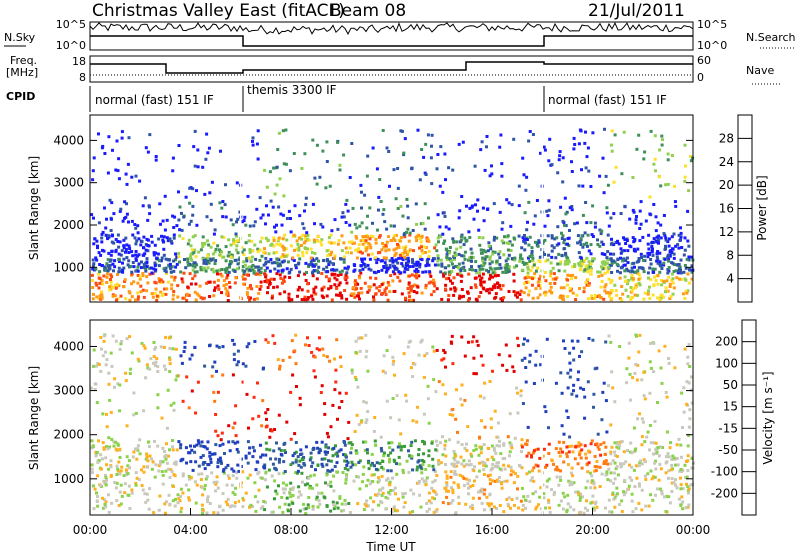  Describe the element at coordinates (111, 255) in the screenshot. I see `power-cell-2096` at that location.